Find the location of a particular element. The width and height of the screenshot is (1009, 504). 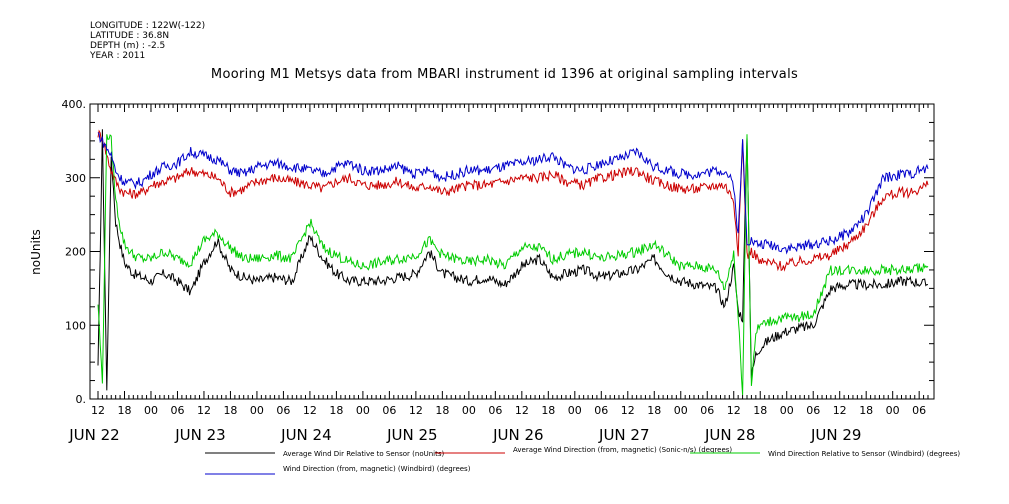

date-label: JUN 23 is located at coordinates (199, 435).